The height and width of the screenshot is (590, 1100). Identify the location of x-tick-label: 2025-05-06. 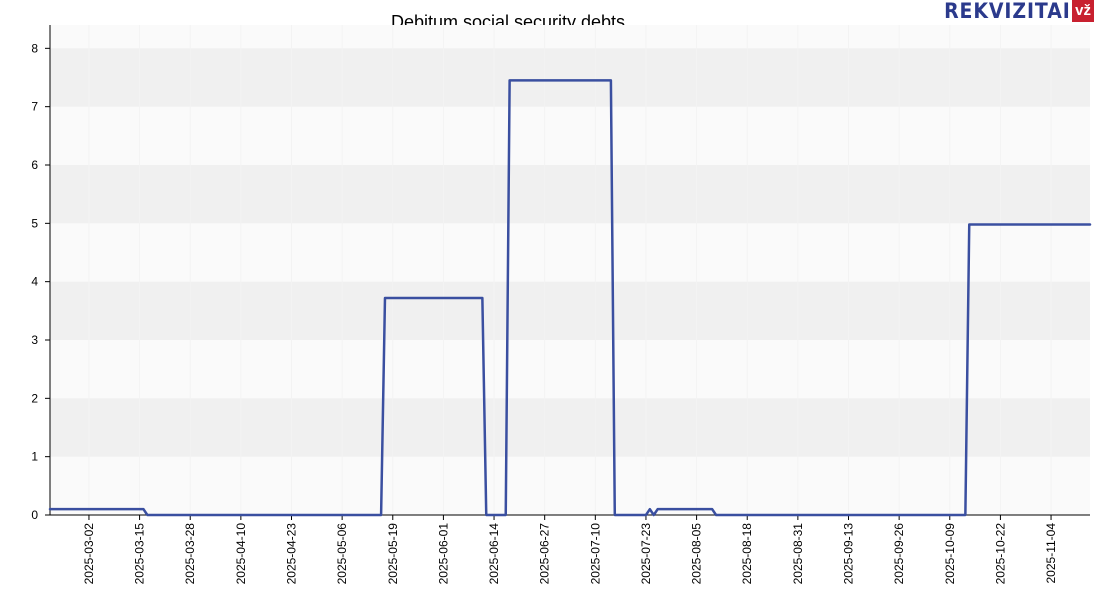
(342, 554).